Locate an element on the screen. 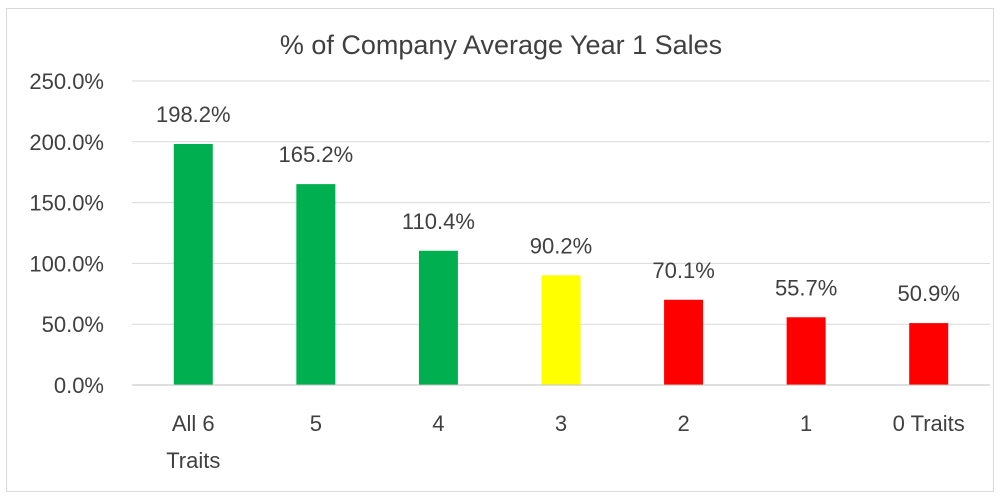  x-axis-category-labels: All 6 Traits 5 4 3 2 1 0 Traits is located at coordinates (565, 442).